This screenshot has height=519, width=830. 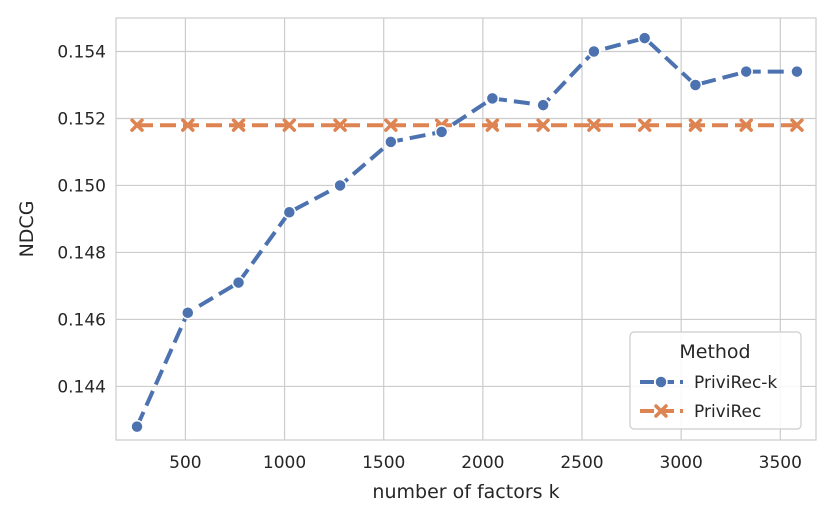 What do you see at coordinates (81, 219) in the screenshot?
I see `y-axis-ticks: 0.144 0.146 0.148 0.150 0.152 0.154` at bounding box center [81, 219].